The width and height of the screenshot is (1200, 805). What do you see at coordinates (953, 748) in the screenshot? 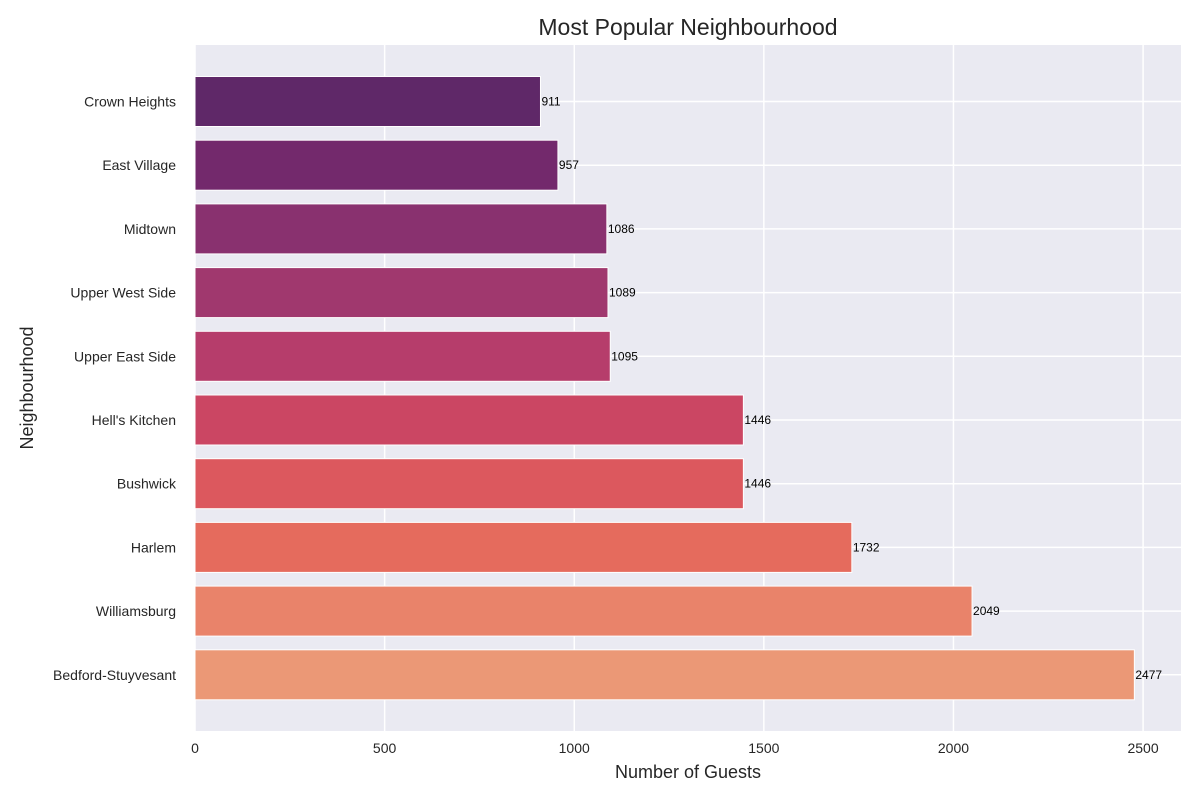
I see `x-tick-label: 2000` at bounding box center [953, 748].